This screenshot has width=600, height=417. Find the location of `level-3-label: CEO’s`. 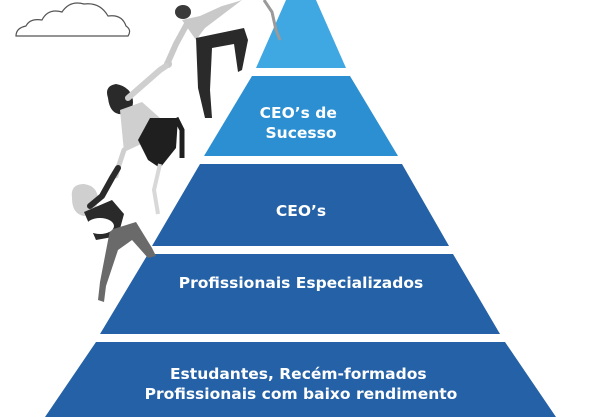

level-3-label: CEO’s is located at coordinates (301, 211).